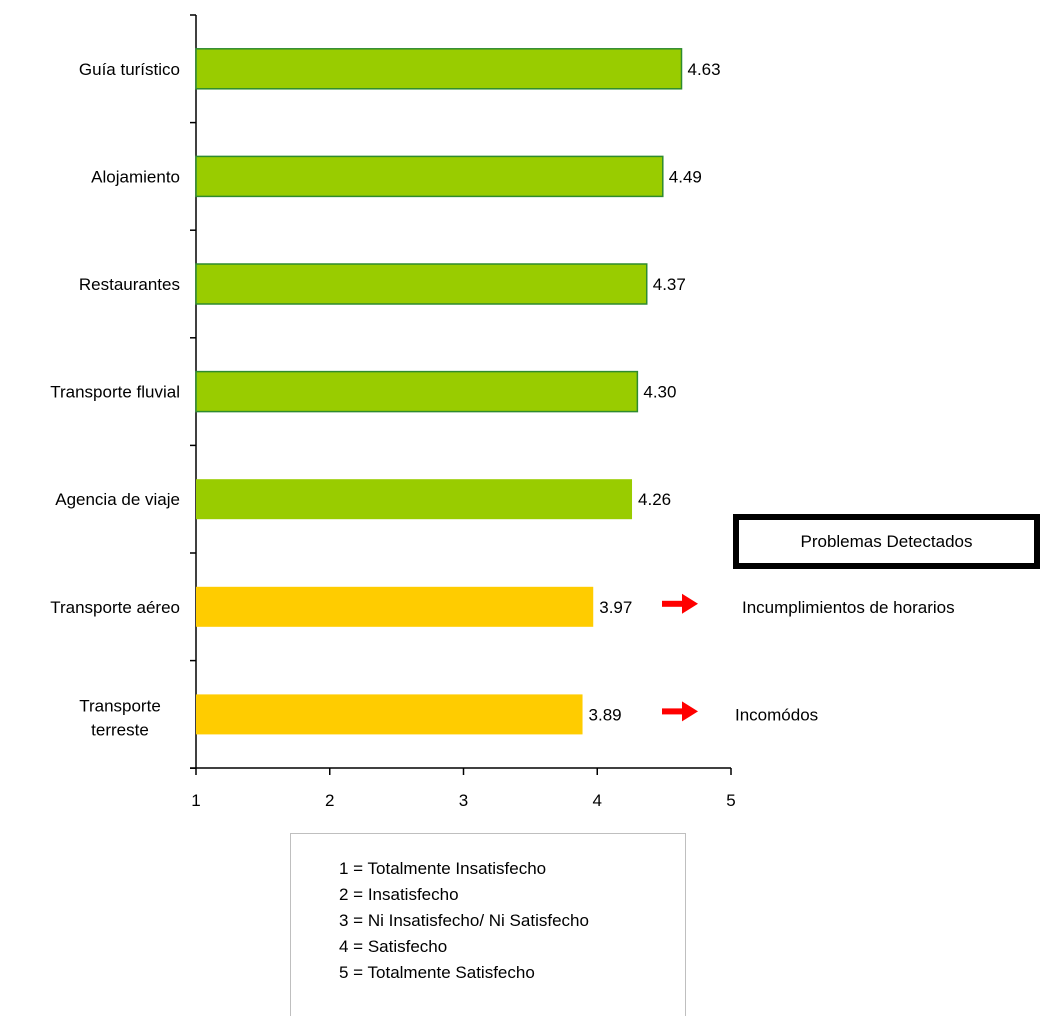 The image size is (1040, 1016). What do you see at coordinates (129, 69) in the screenshot?
I see `category-label: Guía turístico` at bounding box center [129, 69].